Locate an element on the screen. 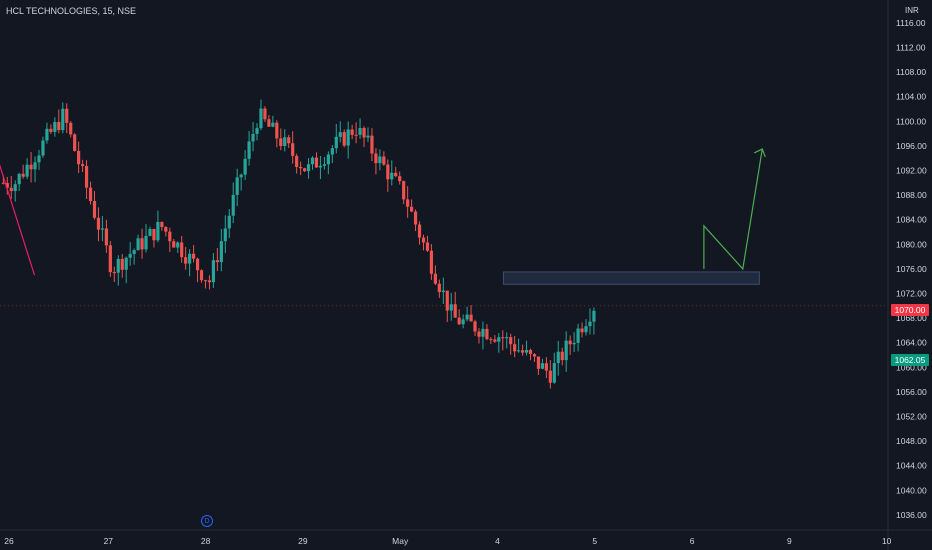 Image resolution: width=932 pixels, height=550 pixels. currency-label: INR is located at coordinates (912, 10).